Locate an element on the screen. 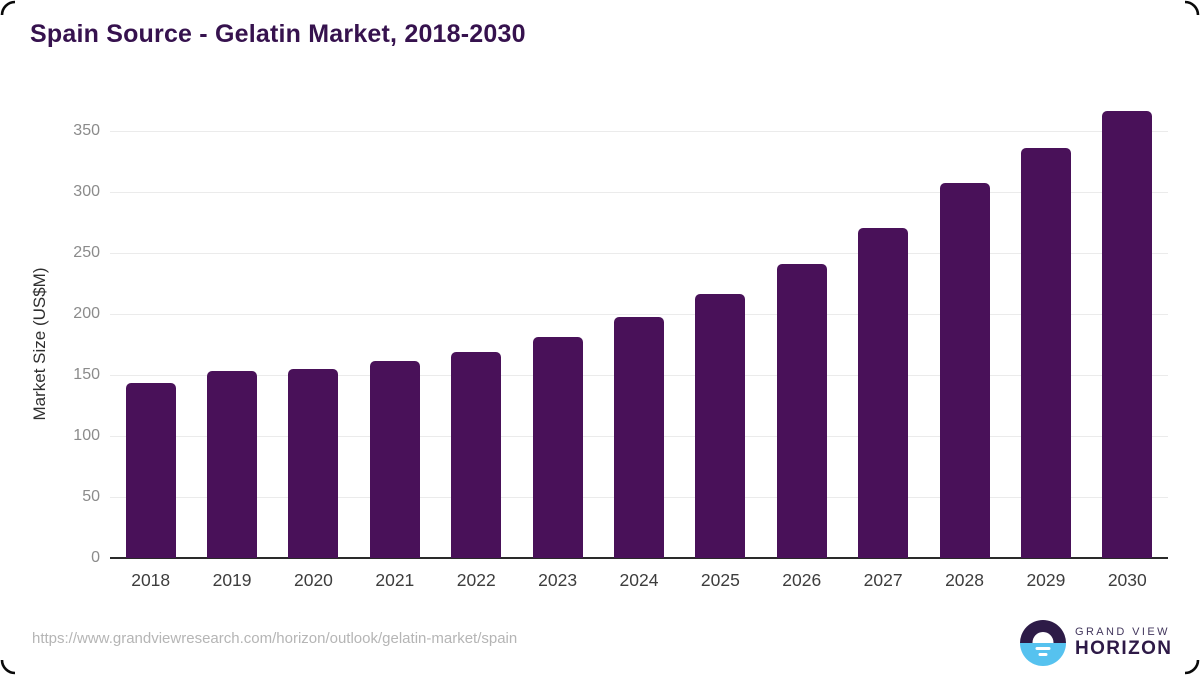 This screenshot has height=675, width=1200. x-tick-label-2023: 2023 is located at coordinates (558, 580).